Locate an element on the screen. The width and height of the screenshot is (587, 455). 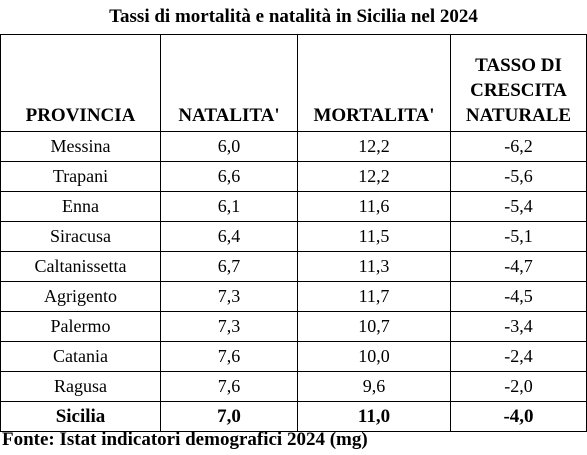
cell-provincia: Palermo is located at coordinates (80, 326).